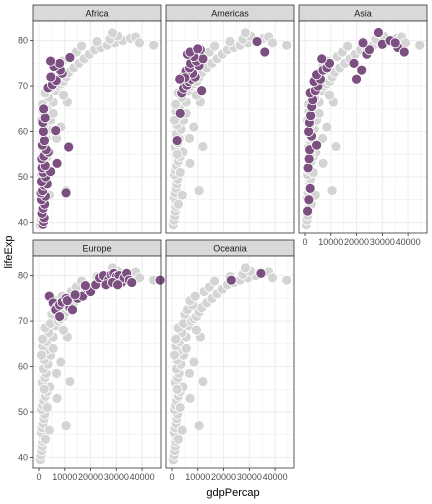 This screenshot has width=432, height=504. I want to click on facet-panel-americas: Americas, so click(230, 119).